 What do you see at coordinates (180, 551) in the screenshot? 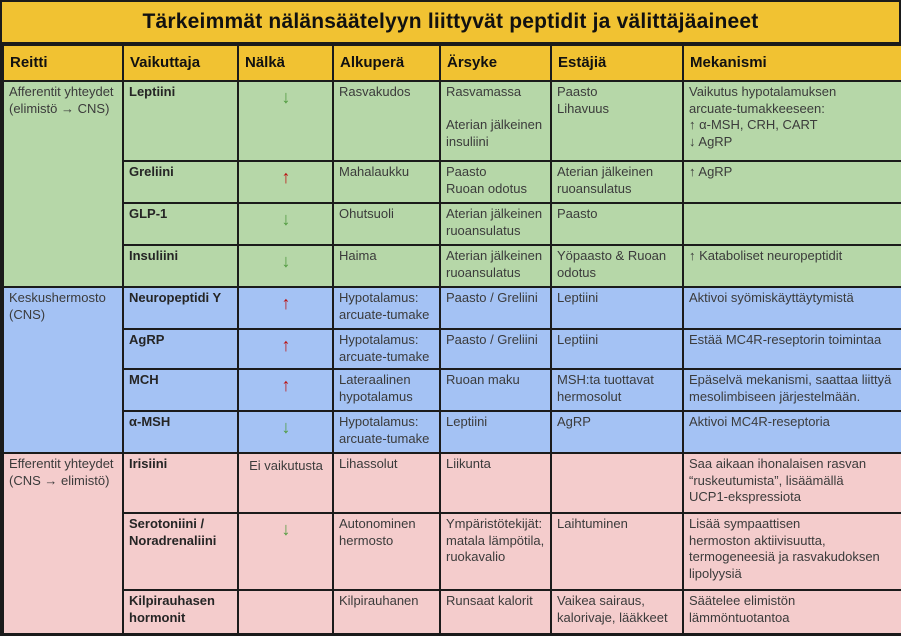
I see `agent-name: Serotoniini / Noradrenaliini` at bounding box center [180, 551].